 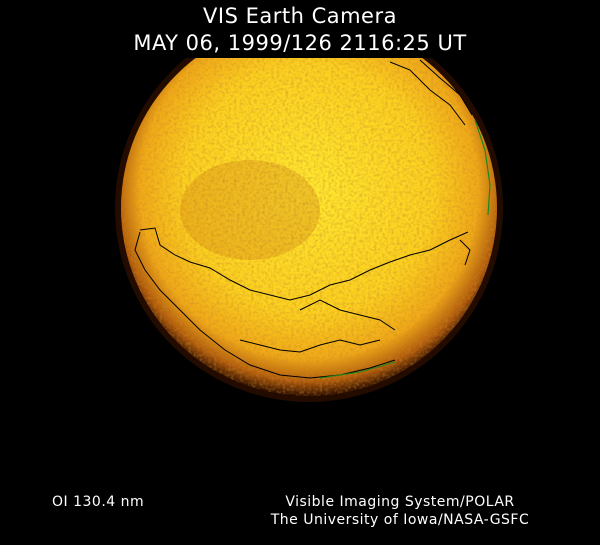 What do you see at coordinates (357, 370) in the screenshot?
I see `terminator-line-south` at bounding box center [357, 370].